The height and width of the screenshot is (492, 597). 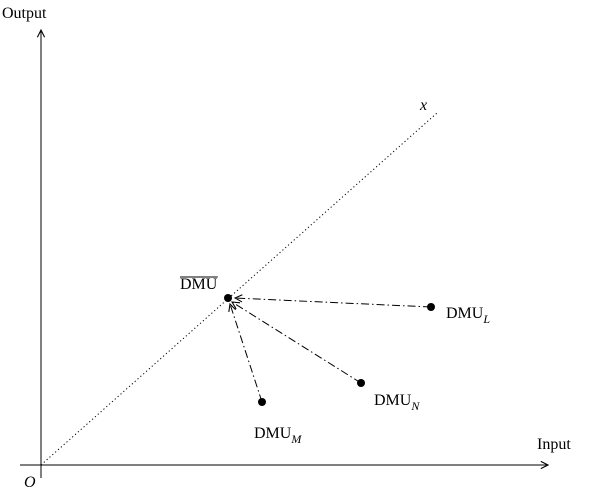 What do you see at coordinates (228, 298) in the screenshot?
I see `point-dmu-bar` at bounding box center [228, 298].